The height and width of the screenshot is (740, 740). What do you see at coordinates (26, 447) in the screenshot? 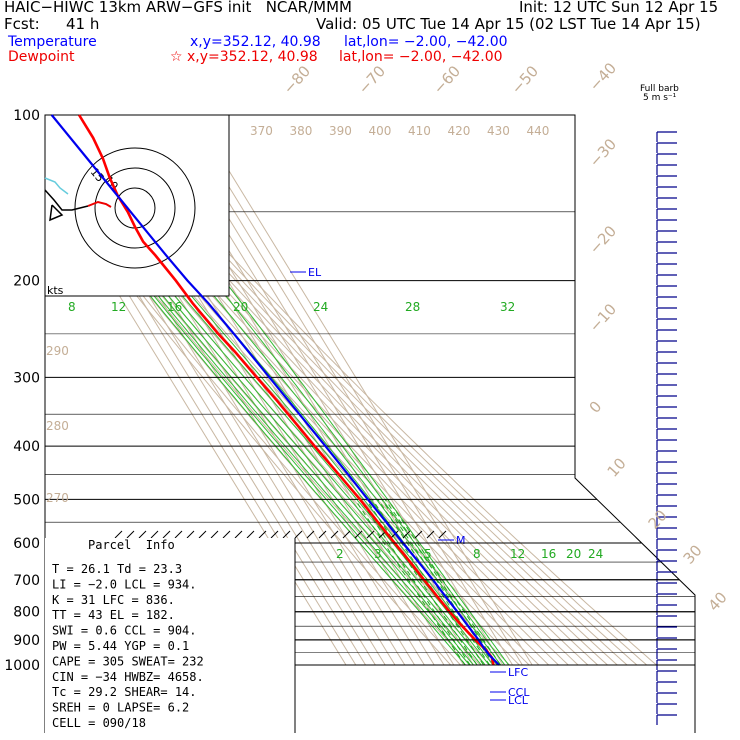
I see `pressure-tick-label: 400` at bounding box center [26, 447].